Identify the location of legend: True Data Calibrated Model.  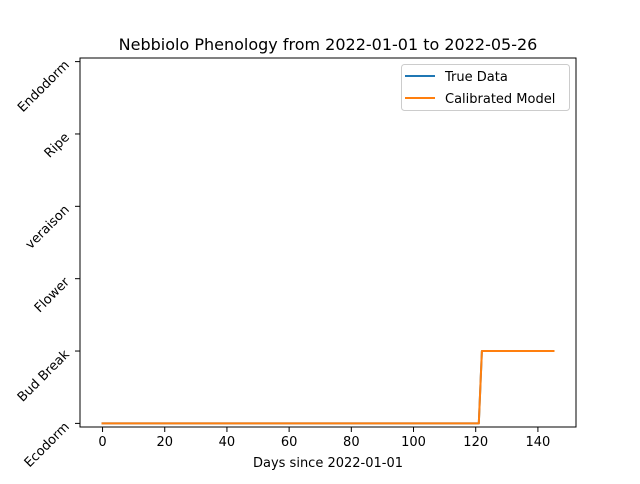
(485, 87).